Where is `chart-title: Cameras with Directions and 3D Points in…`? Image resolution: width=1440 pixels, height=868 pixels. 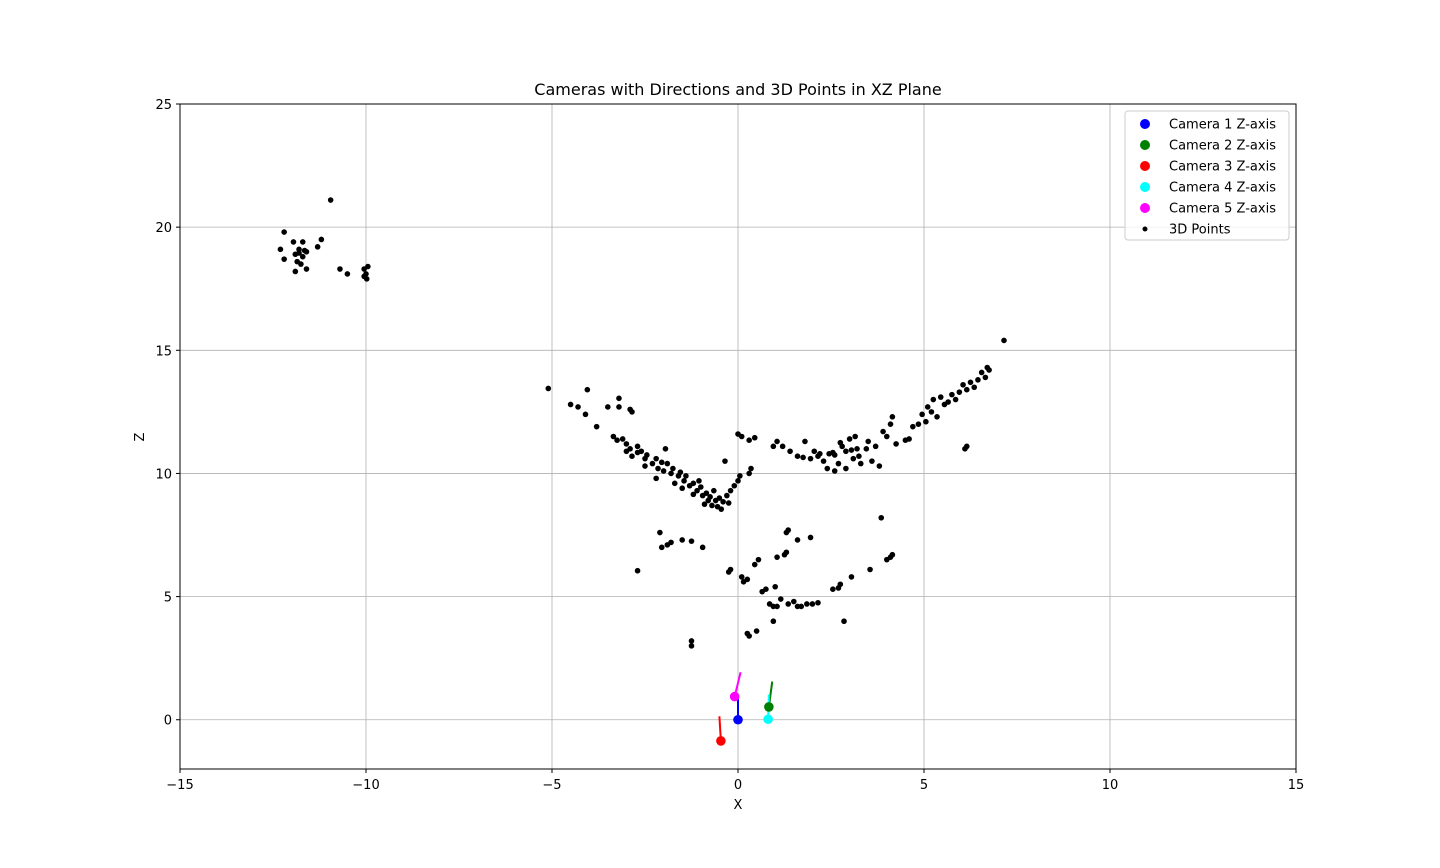
chart-title: Cameras with Directions and 3D Points in… is located at coordinates (737, 89).